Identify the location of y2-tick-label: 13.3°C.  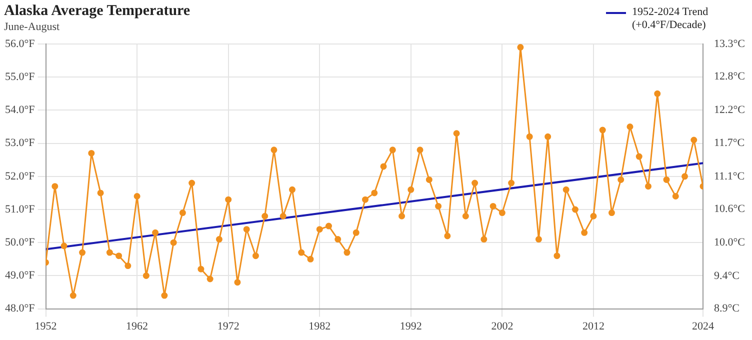
(730, 44).